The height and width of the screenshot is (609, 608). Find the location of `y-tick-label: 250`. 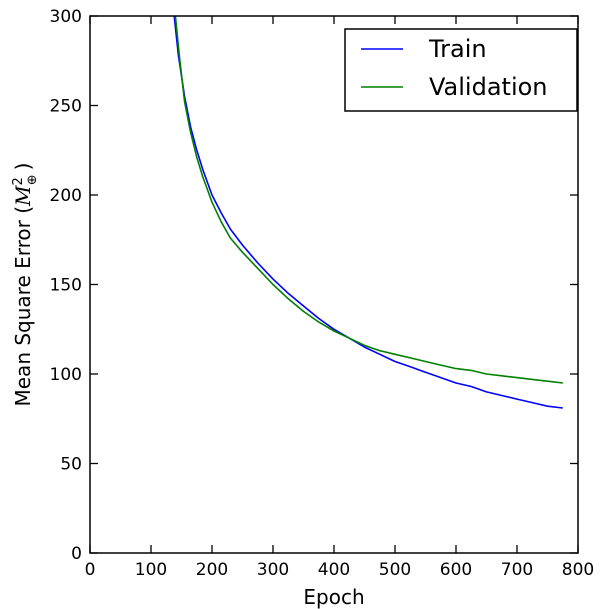

y-tick-label: 250 is located at coordinates (66, 107).